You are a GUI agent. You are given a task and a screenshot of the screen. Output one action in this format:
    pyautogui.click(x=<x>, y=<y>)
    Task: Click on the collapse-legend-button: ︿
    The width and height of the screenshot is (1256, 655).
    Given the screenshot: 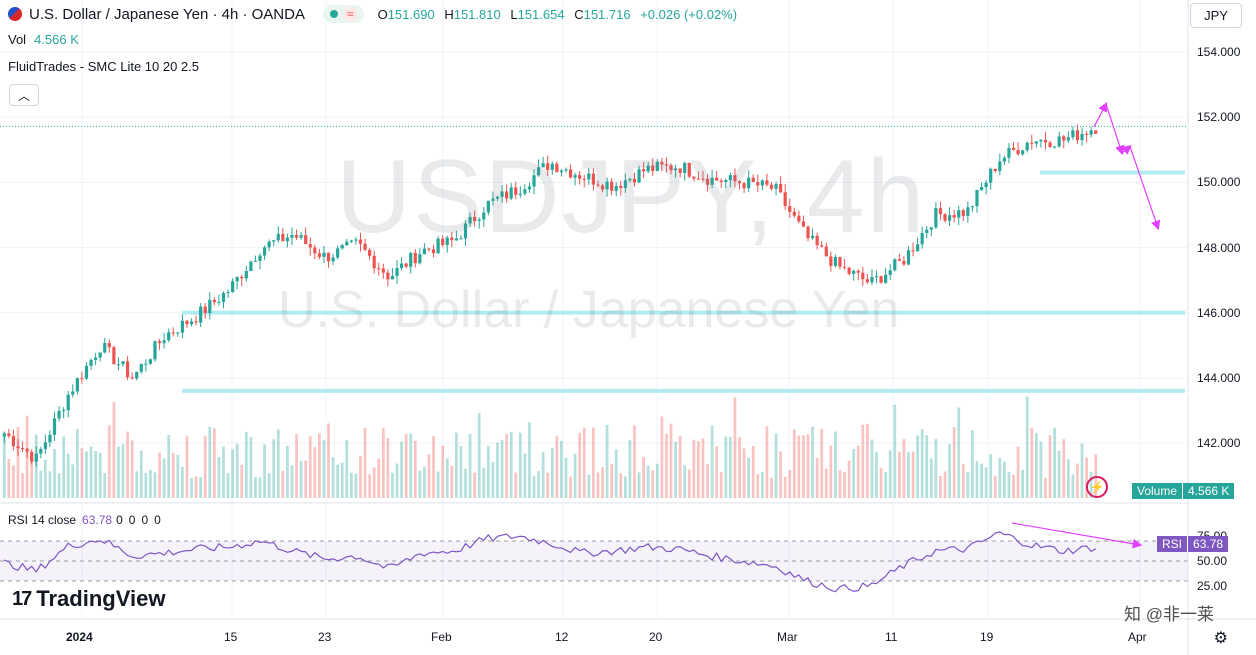 What is the action you would take?
    pyautogui.click(x=24, y=95)
    